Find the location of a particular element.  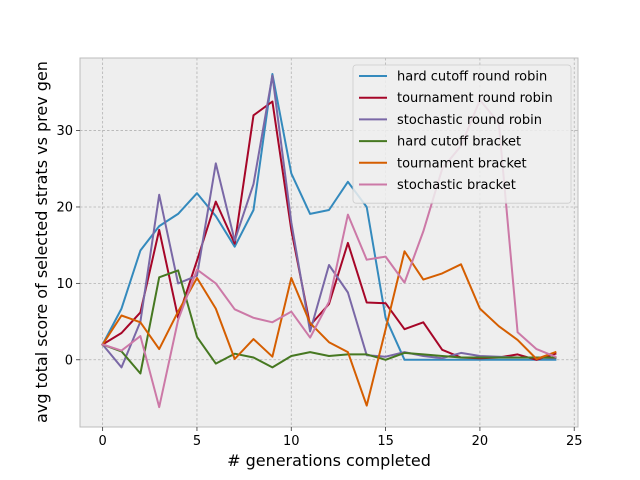

x-tick-label: 20 is located at coordinates (480, 441).